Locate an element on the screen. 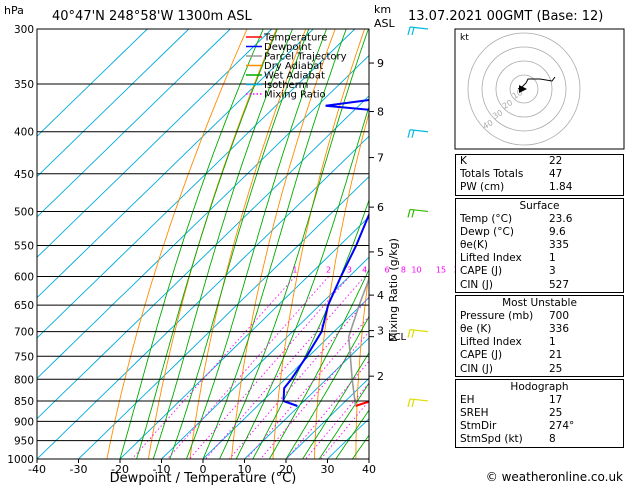 This screenshot has height=486, width=629. legend-label: Parcel Trajectory is located at coordinates (305, 57).